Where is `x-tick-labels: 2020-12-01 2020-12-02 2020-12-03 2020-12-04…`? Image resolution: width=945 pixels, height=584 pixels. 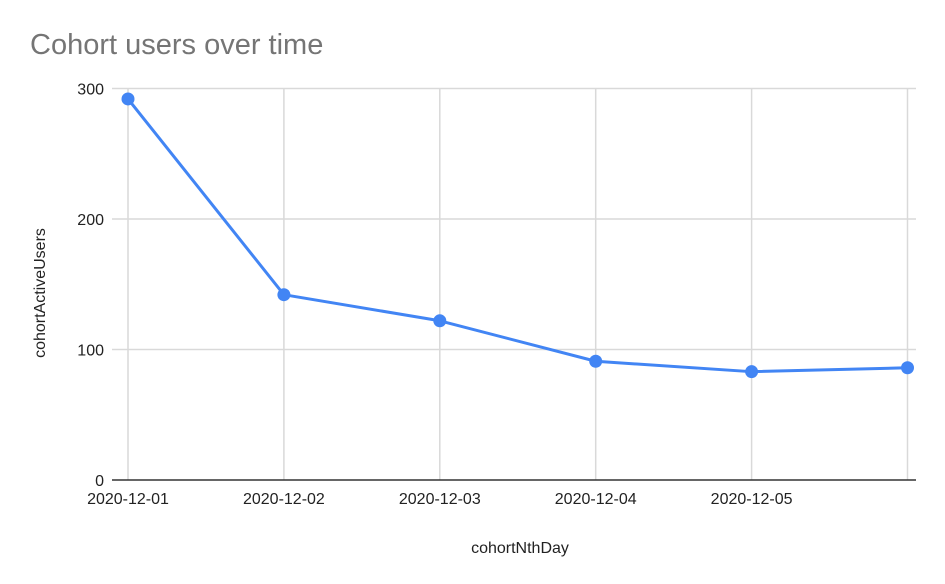
x-tick-labels: 2020-12-01 2020-12-02 2020-12-03 2020-12-04… is located at coordinates (440, 499).